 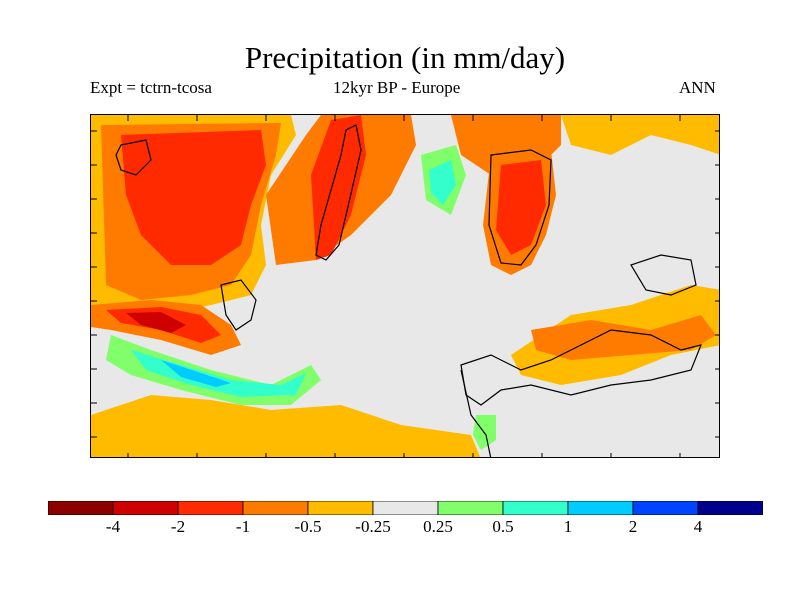 I want to click on colorbar-tick-label: -0.25, so click(x=373, y=526).